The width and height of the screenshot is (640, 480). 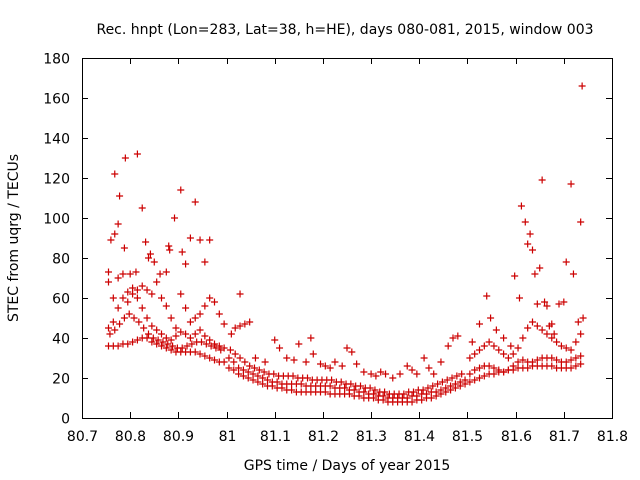 I want to click on x-tick-label: 81, so click(x=228, y=437).